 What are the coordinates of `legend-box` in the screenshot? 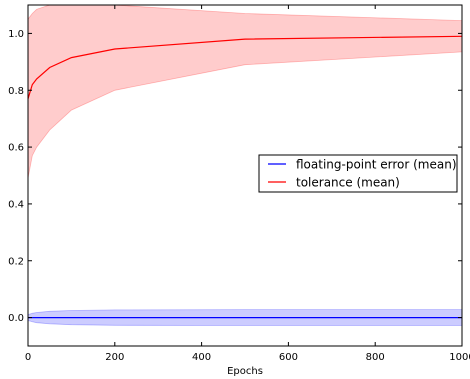 It's located at (358, 173).